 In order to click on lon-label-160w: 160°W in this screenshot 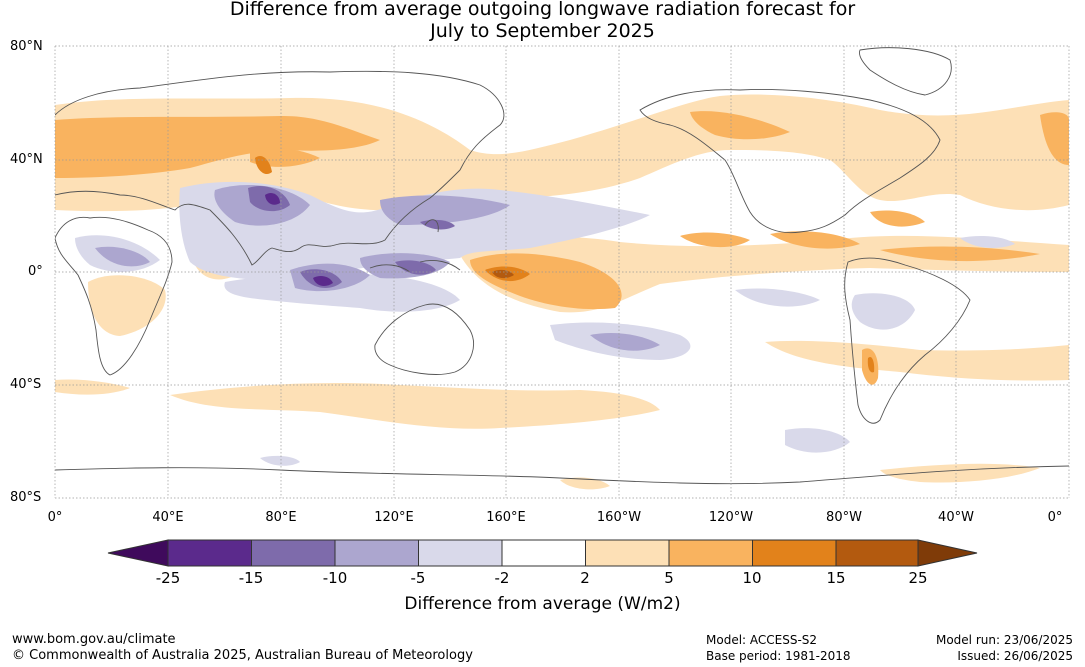, I will do `click(619, 517)`.